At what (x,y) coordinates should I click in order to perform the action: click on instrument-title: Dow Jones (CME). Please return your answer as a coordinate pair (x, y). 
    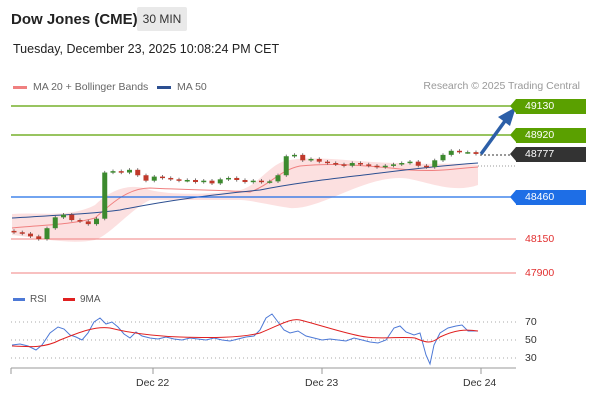
    Looking at the image, I should click on (74, 19).